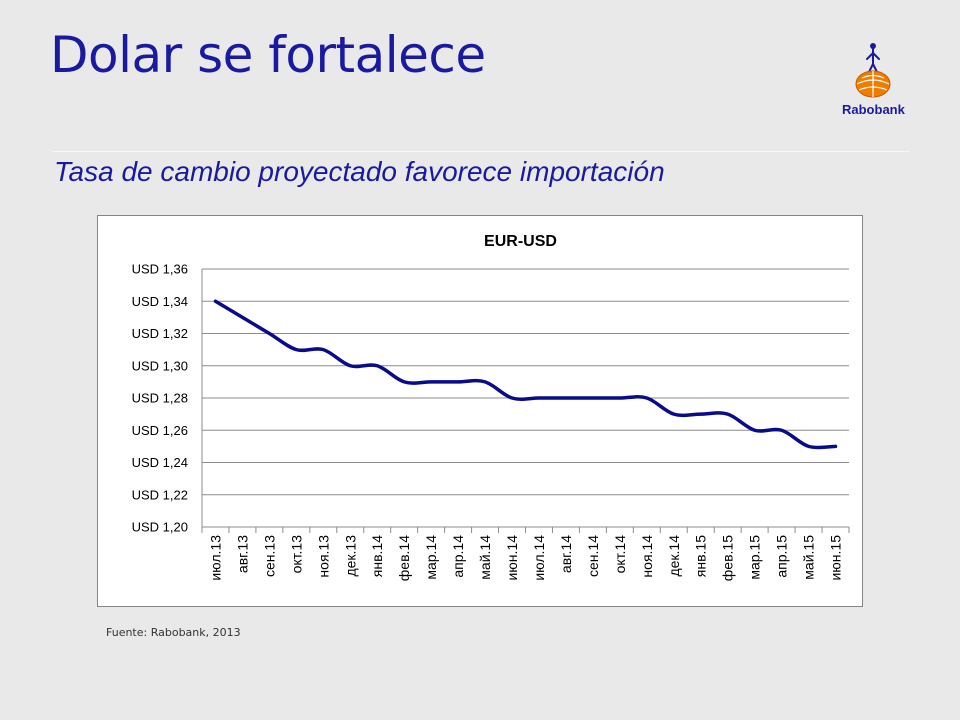 The image size is (960, 720). I want to click on x-tick-label: май.14, so click(485, 557).